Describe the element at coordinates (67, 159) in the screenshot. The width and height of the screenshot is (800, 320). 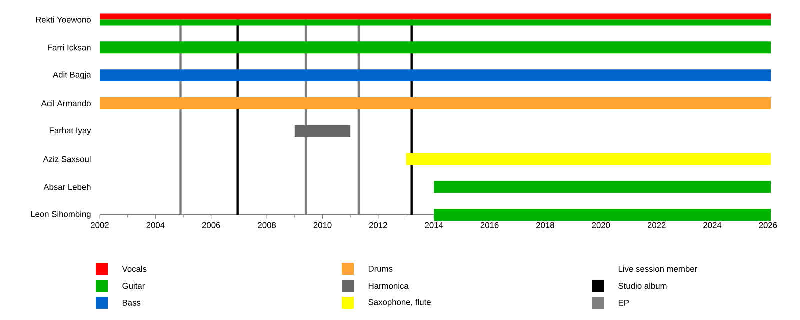
I see `y-tick-label: Aziz Saxsoul` at that location.